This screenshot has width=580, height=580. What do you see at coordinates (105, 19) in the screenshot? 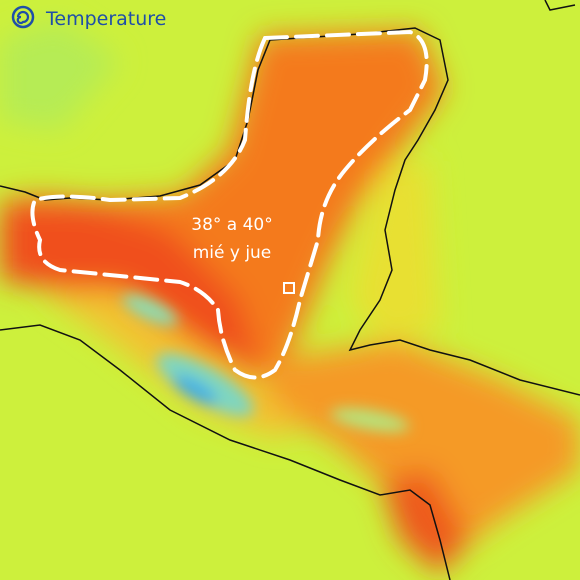
I see `layer-title: Temperature` at bounding box center [105, 19].